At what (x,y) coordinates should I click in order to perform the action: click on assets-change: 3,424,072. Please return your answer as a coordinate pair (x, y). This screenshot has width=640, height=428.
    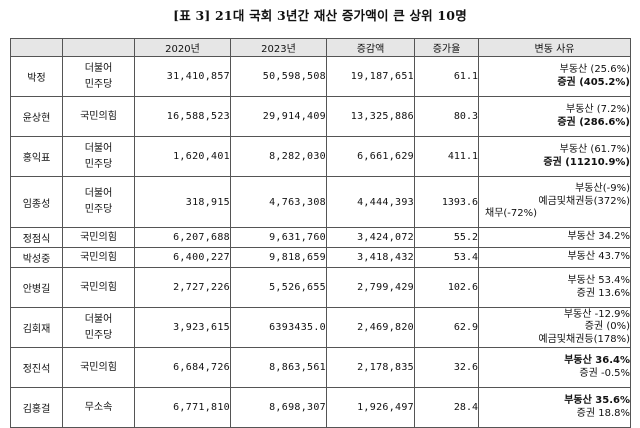
    Looking at the image, I should click on (370, 237).